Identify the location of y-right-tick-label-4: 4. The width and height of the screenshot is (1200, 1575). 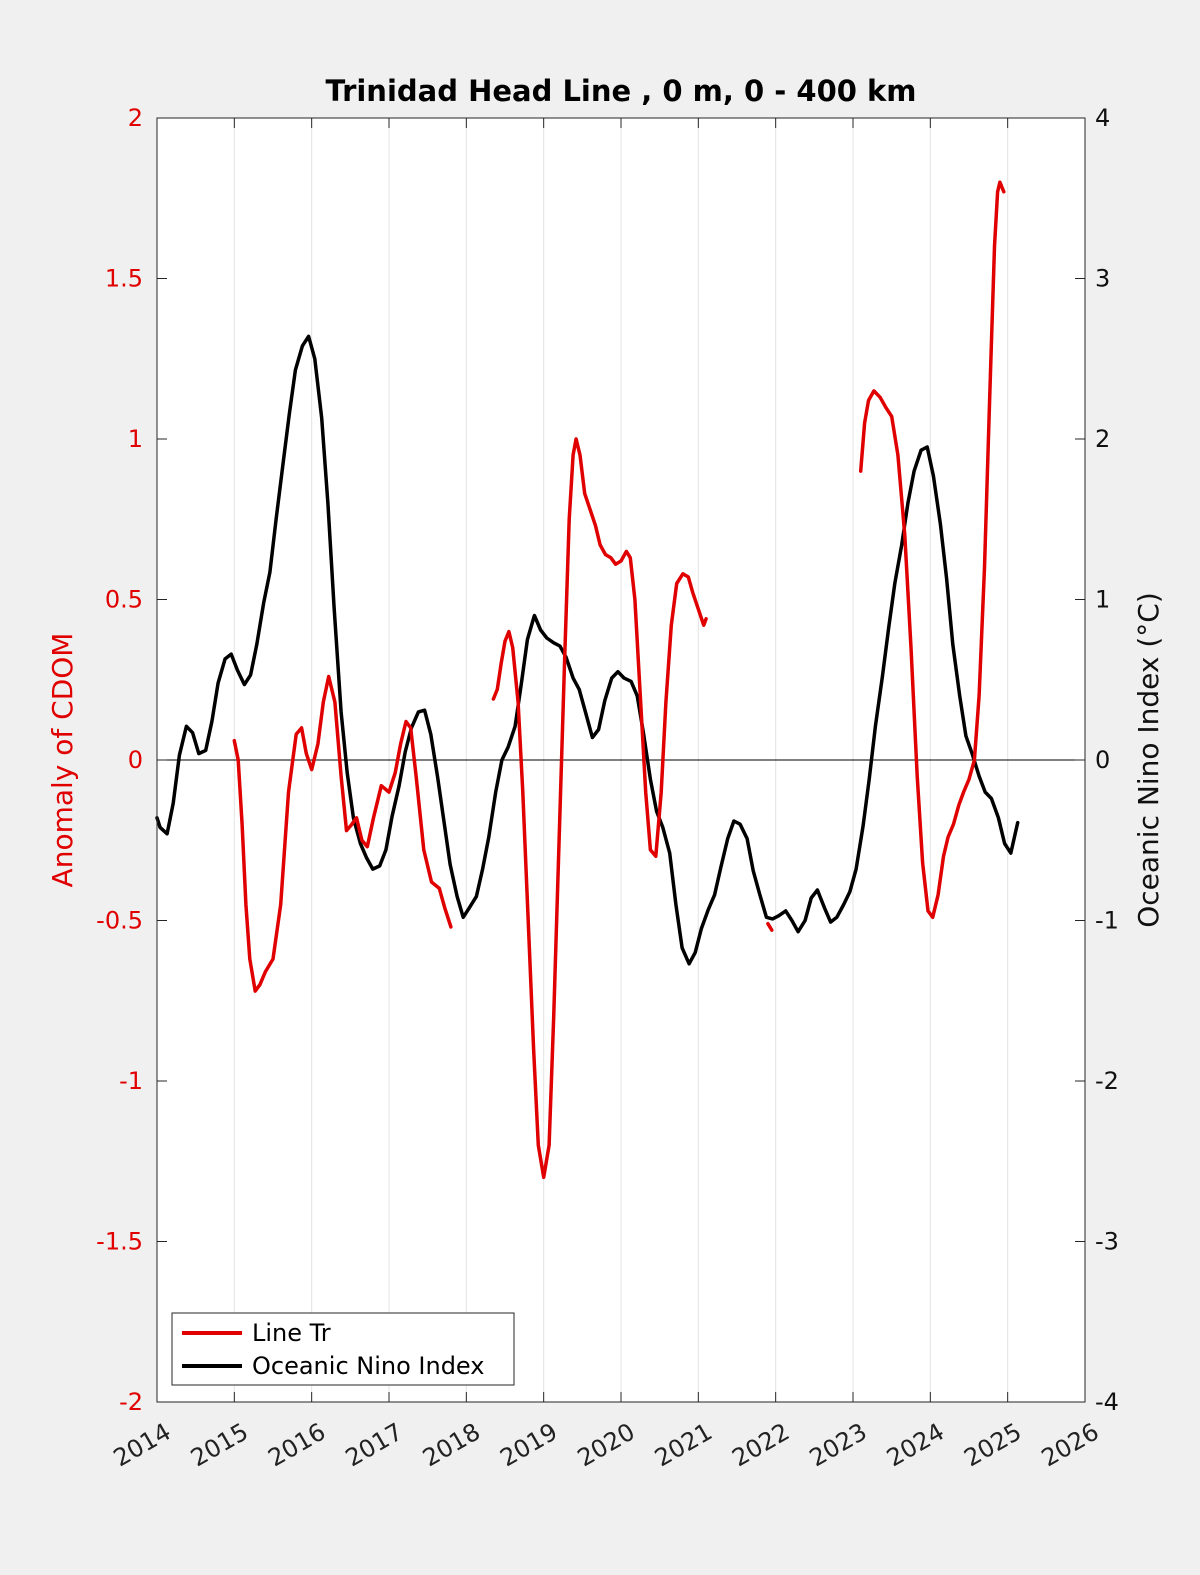
(1102, 118).